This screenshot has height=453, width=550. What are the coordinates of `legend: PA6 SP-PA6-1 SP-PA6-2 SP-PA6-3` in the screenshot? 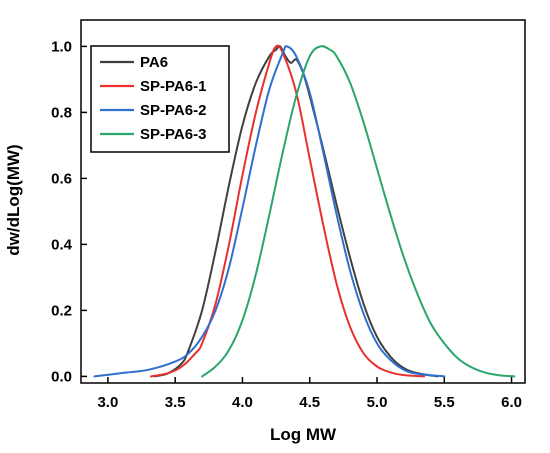 It's located at (160, 99).